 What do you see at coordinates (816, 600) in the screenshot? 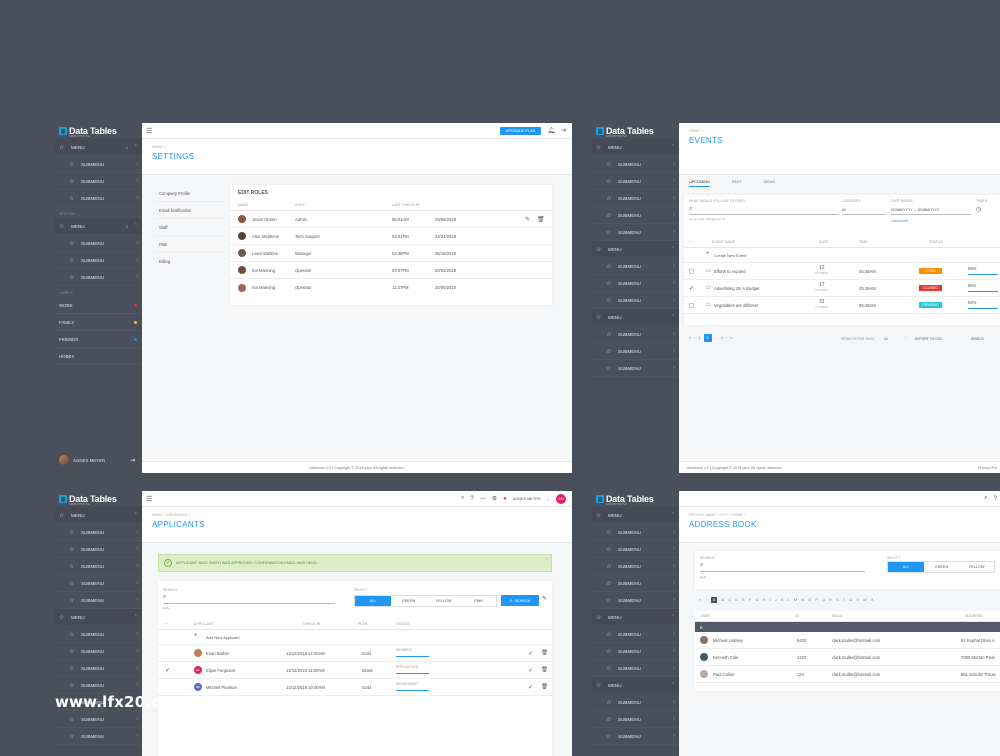
I see `alphabet-letter: P` at bounding box center [816, 600].